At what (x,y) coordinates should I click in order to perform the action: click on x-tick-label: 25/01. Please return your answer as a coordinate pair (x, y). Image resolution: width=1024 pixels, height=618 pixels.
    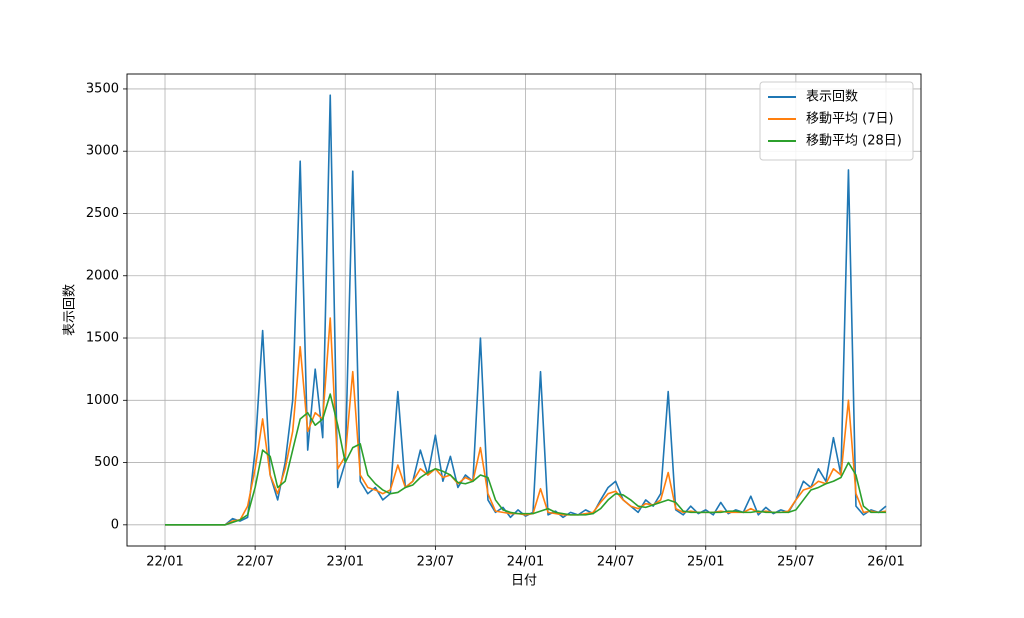
    Looking at the image, I should click on (705, 562).